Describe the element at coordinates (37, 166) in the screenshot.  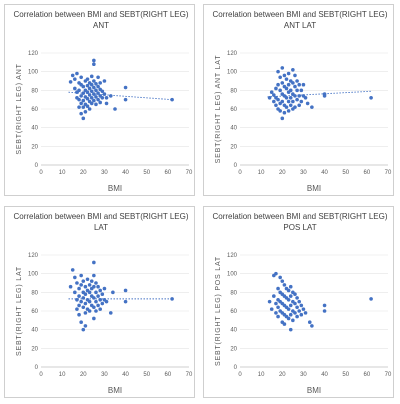
I see `y-tick-label: 0` at that location.